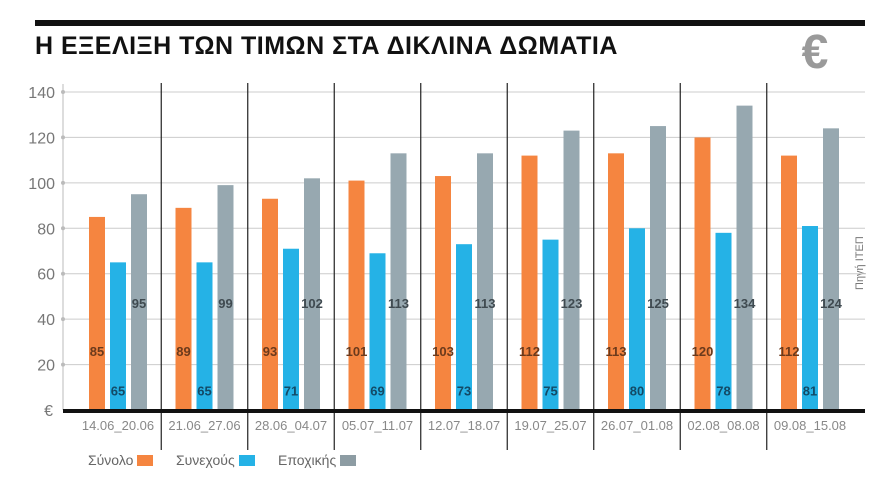 The image size is (880, 480). I want to click on chart-title: Η ΕΞΕΛΙΞΗ ΤΩΝ ΤΙΜΩΝ ΣΤΑ ΔΙΚΛΙΝΑ ΔΩΜΑΤΙΑ, so click(326, 46).